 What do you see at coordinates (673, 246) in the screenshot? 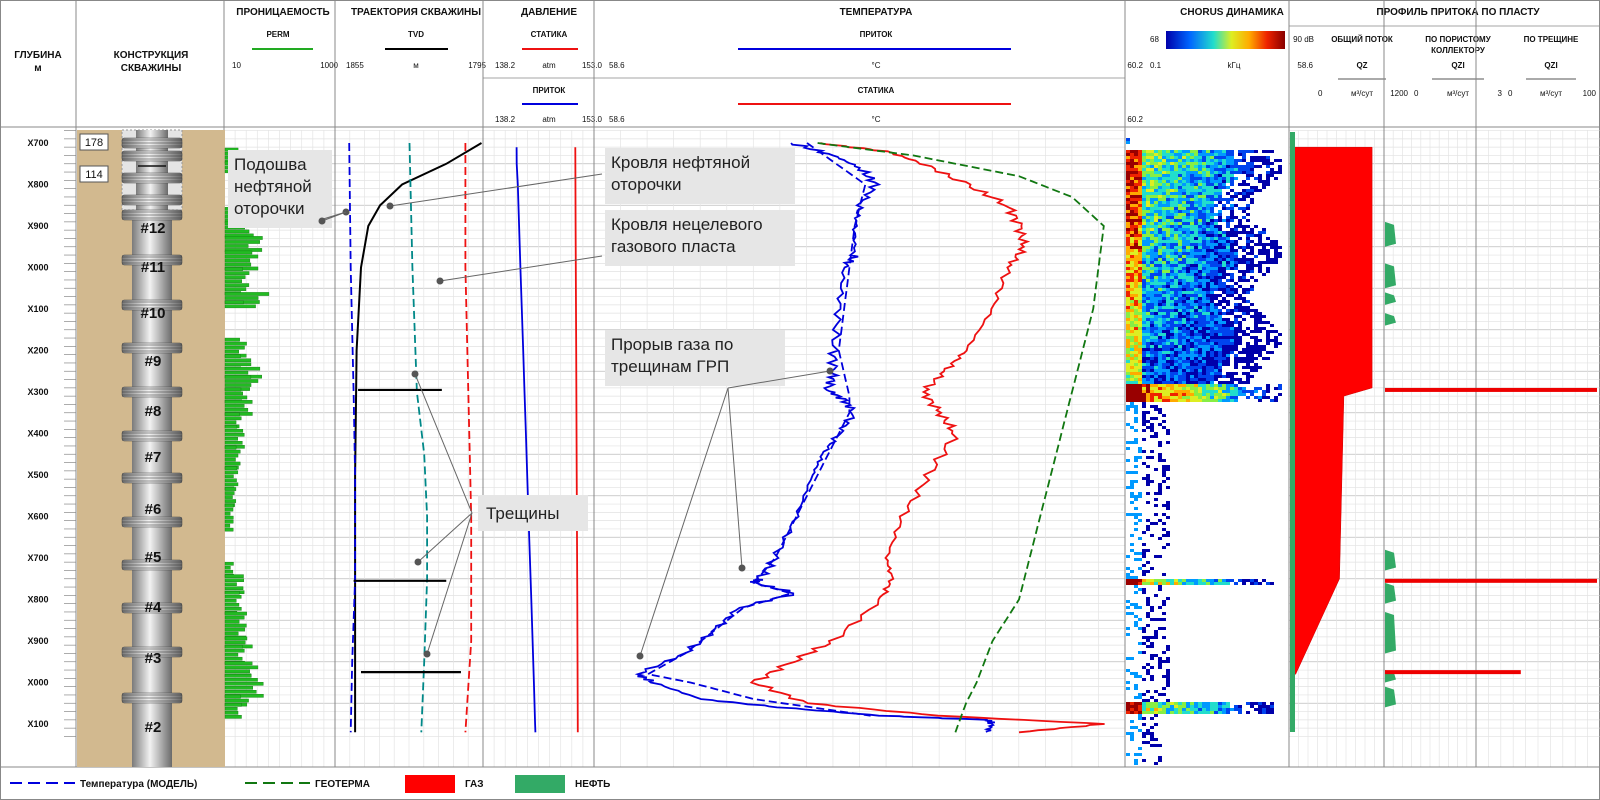
I see `annotation-gas-top-text: газового пласта` at bounding box center [673, 246].